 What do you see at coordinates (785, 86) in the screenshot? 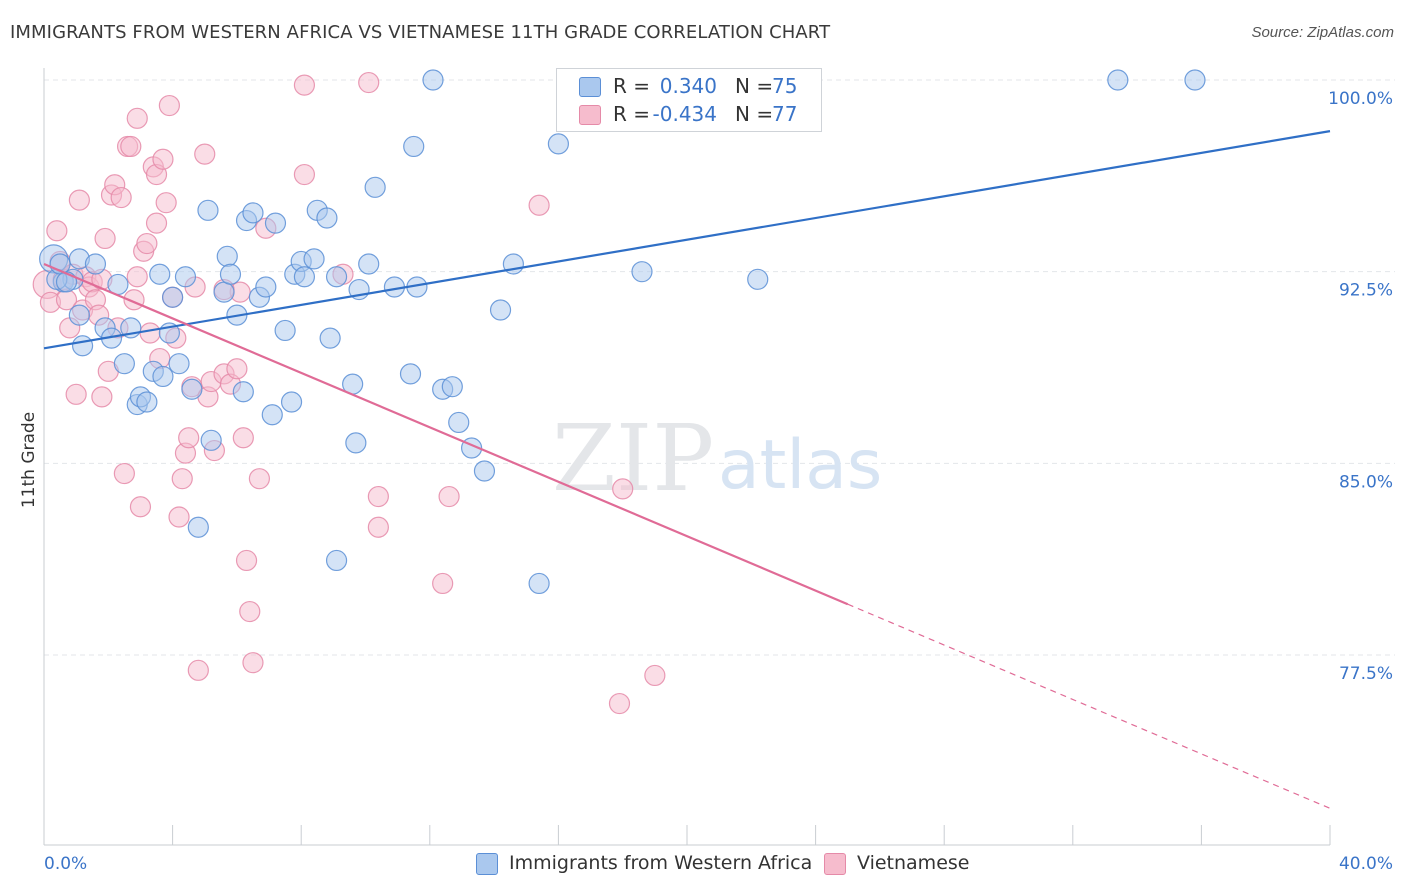
I see `legend-n-value: 75` at bounding box center [785, 86].